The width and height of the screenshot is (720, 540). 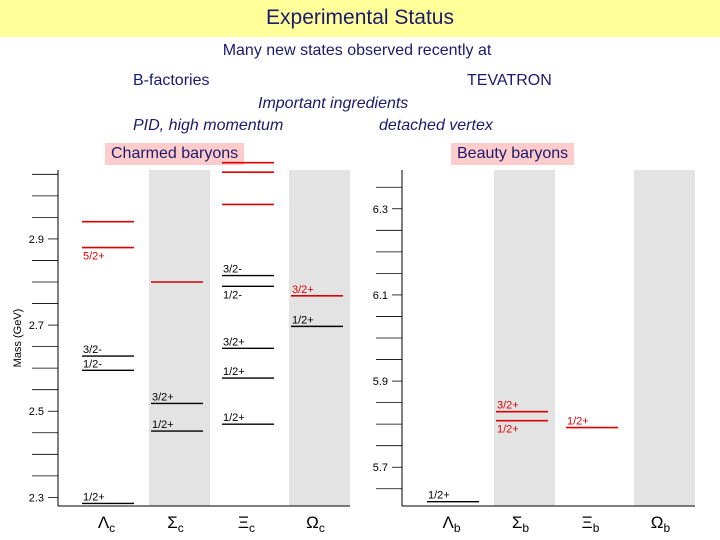 I want to click on y-tick-label: 2.7, so click(x=36, y=326).